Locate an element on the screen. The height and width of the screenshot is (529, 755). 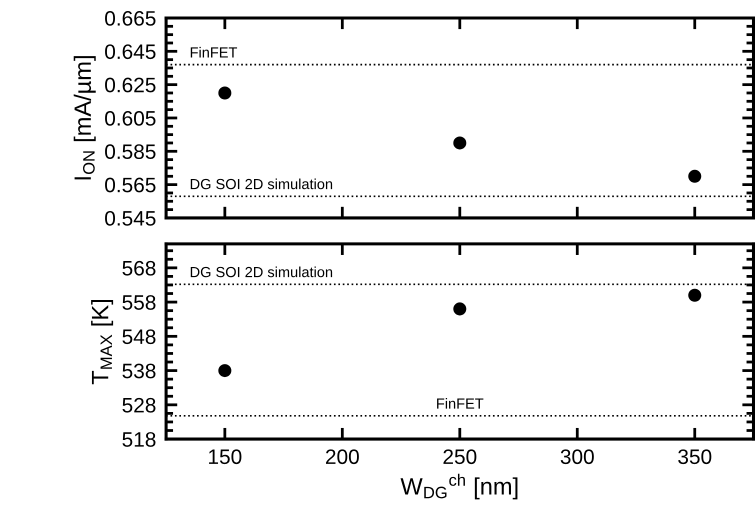
y-tick-label: 528 is located at coordinates (139, 405).